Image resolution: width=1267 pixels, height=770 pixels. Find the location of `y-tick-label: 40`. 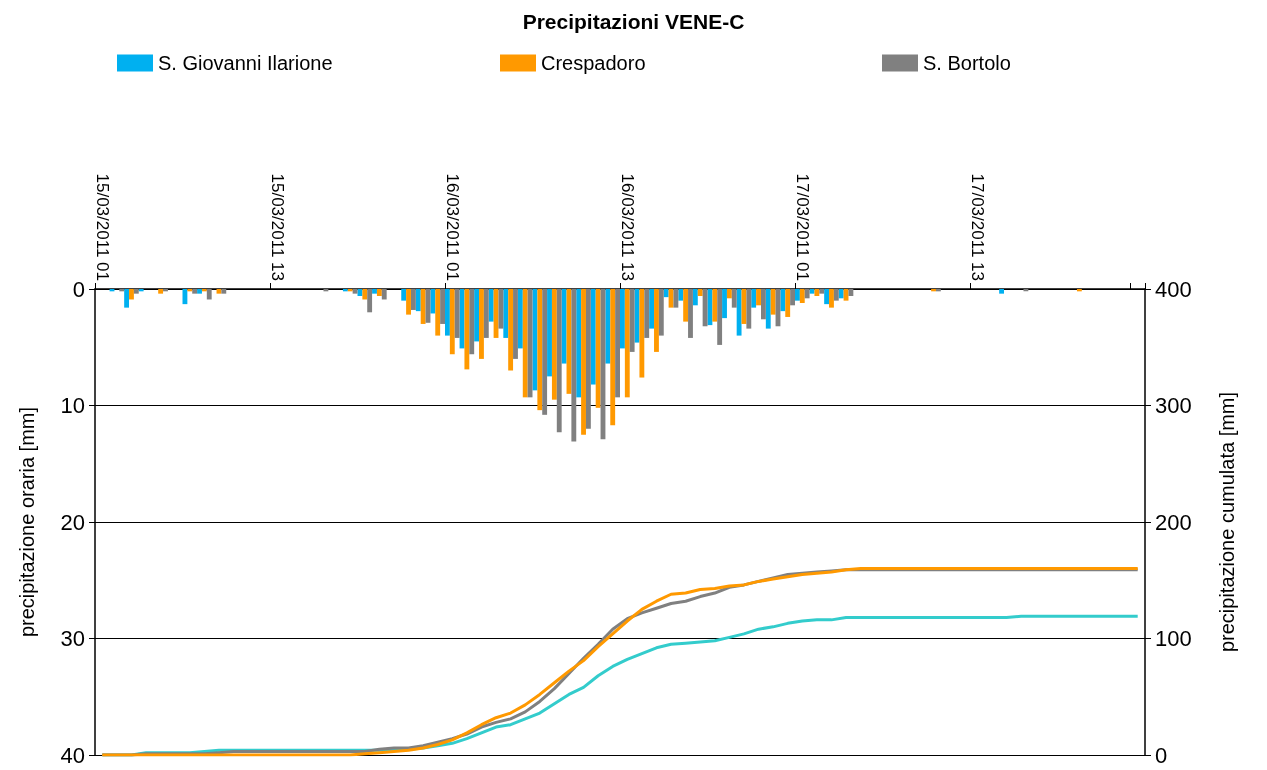

y-tick-label: 40 is located at coordinates (72, 755).